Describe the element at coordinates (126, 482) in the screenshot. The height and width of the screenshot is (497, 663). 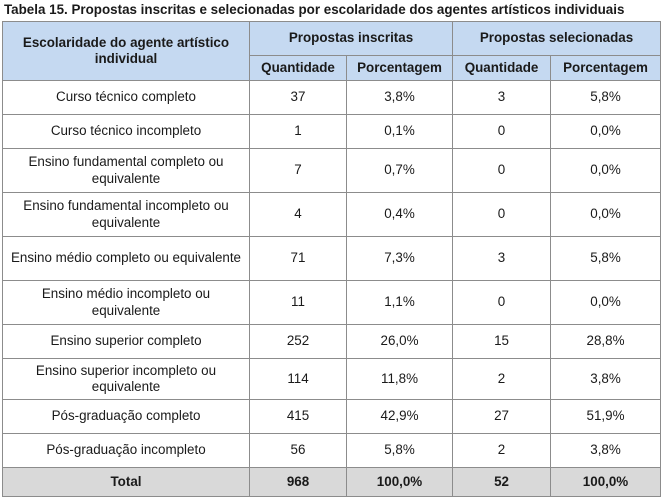
I see `total-label: Total` at that location.